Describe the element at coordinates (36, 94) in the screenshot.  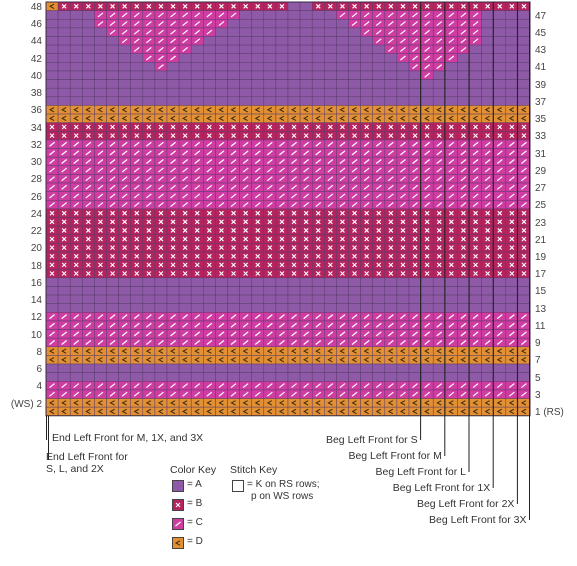
I see `row-number-left: 38` at that location.